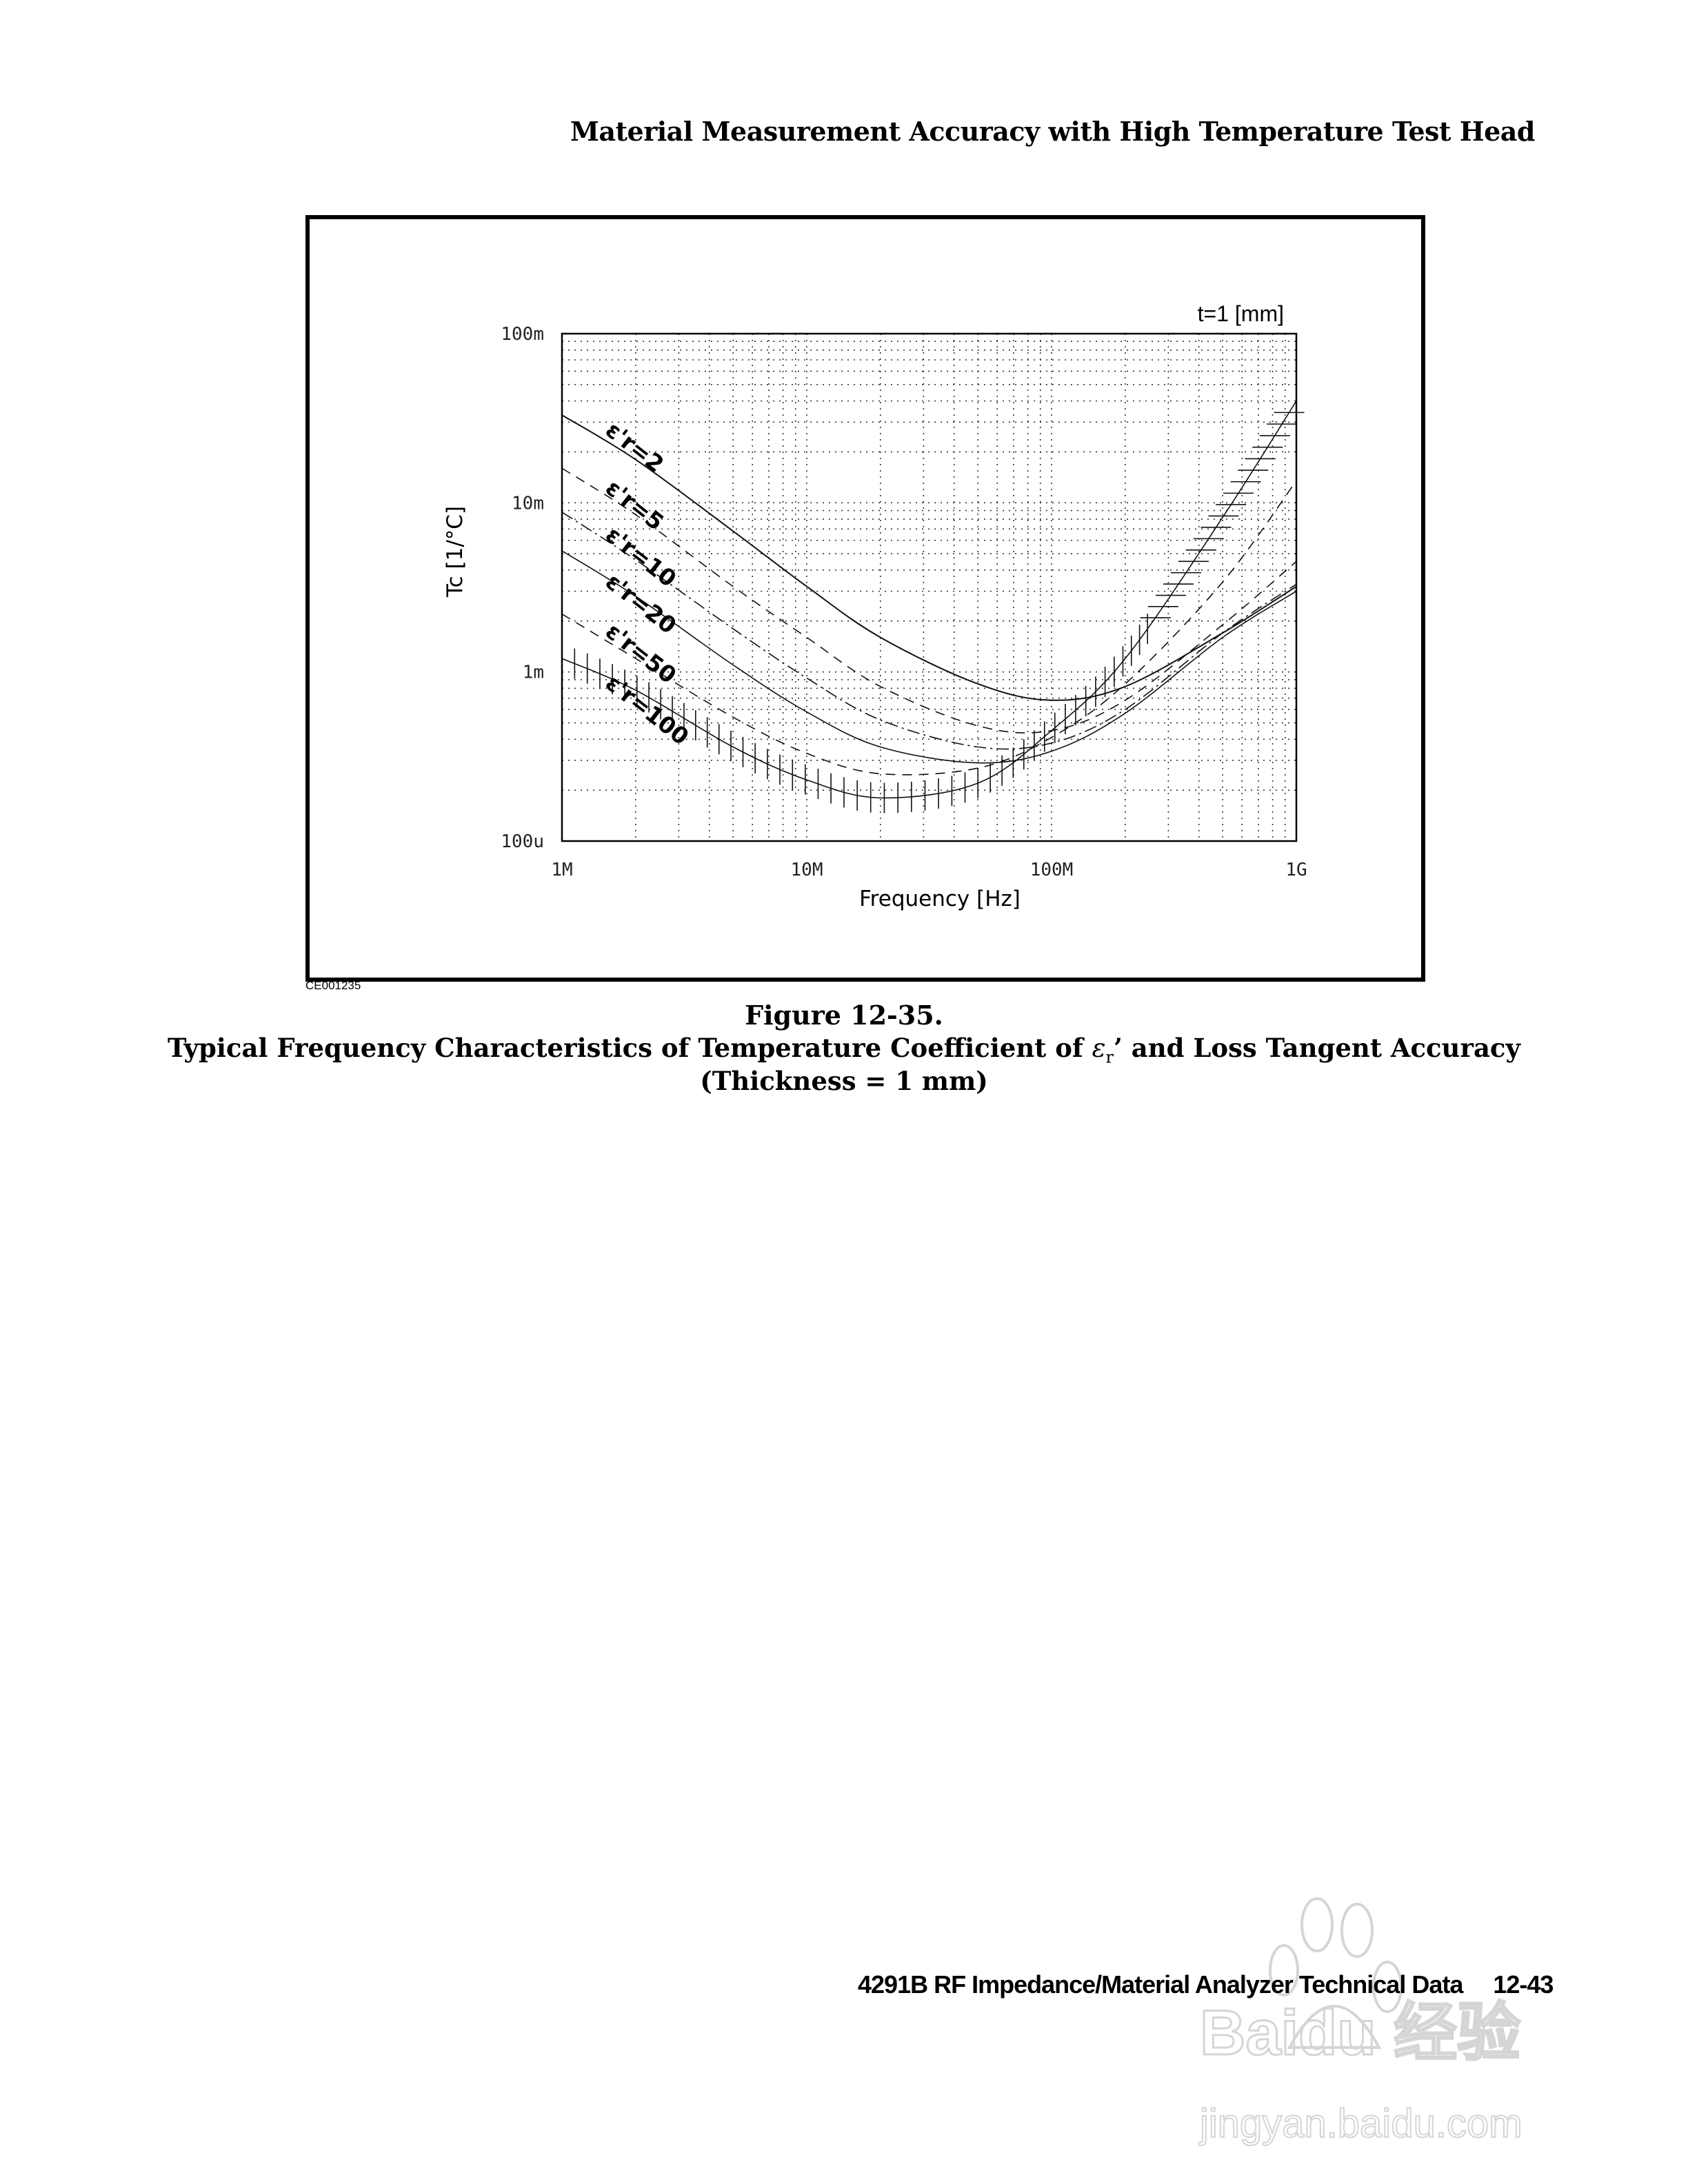  I want to click on y-tick-label: 10m, so click(528, 504).